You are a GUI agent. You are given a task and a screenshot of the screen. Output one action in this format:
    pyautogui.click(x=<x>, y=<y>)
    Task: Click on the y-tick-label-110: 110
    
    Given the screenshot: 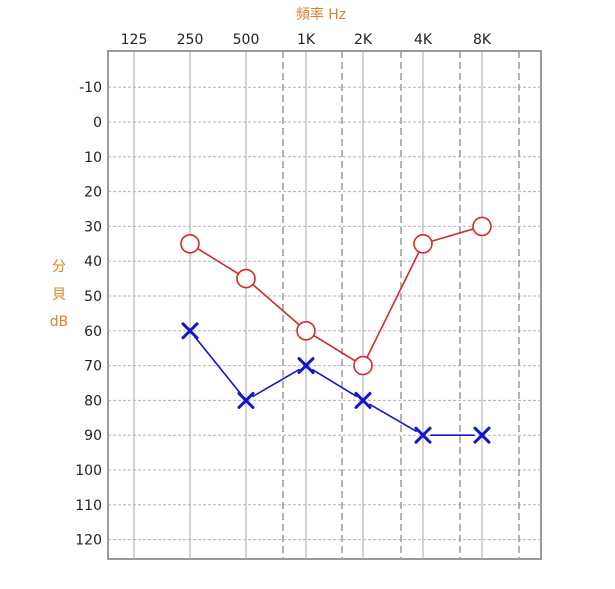 What is the action you would take?
    pyautogui.click(x=88, y=506)
    